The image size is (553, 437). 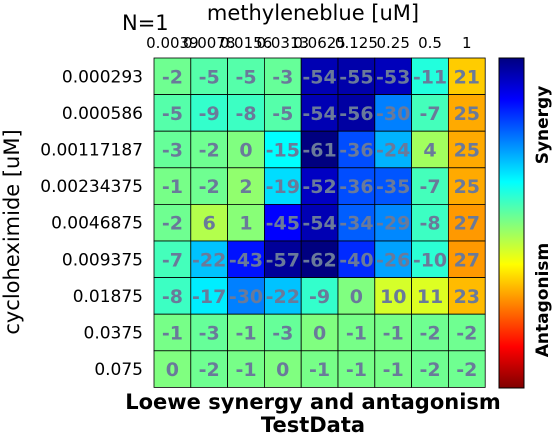 I want to click on heatmap-cell-label: -57, so click(x=283, y=260).